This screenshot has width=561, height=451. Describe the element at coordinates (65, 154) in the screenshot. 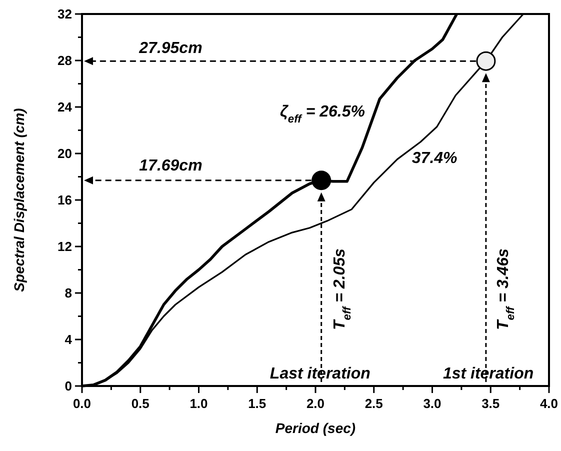

I see `y-tick-label: 20` at that location.